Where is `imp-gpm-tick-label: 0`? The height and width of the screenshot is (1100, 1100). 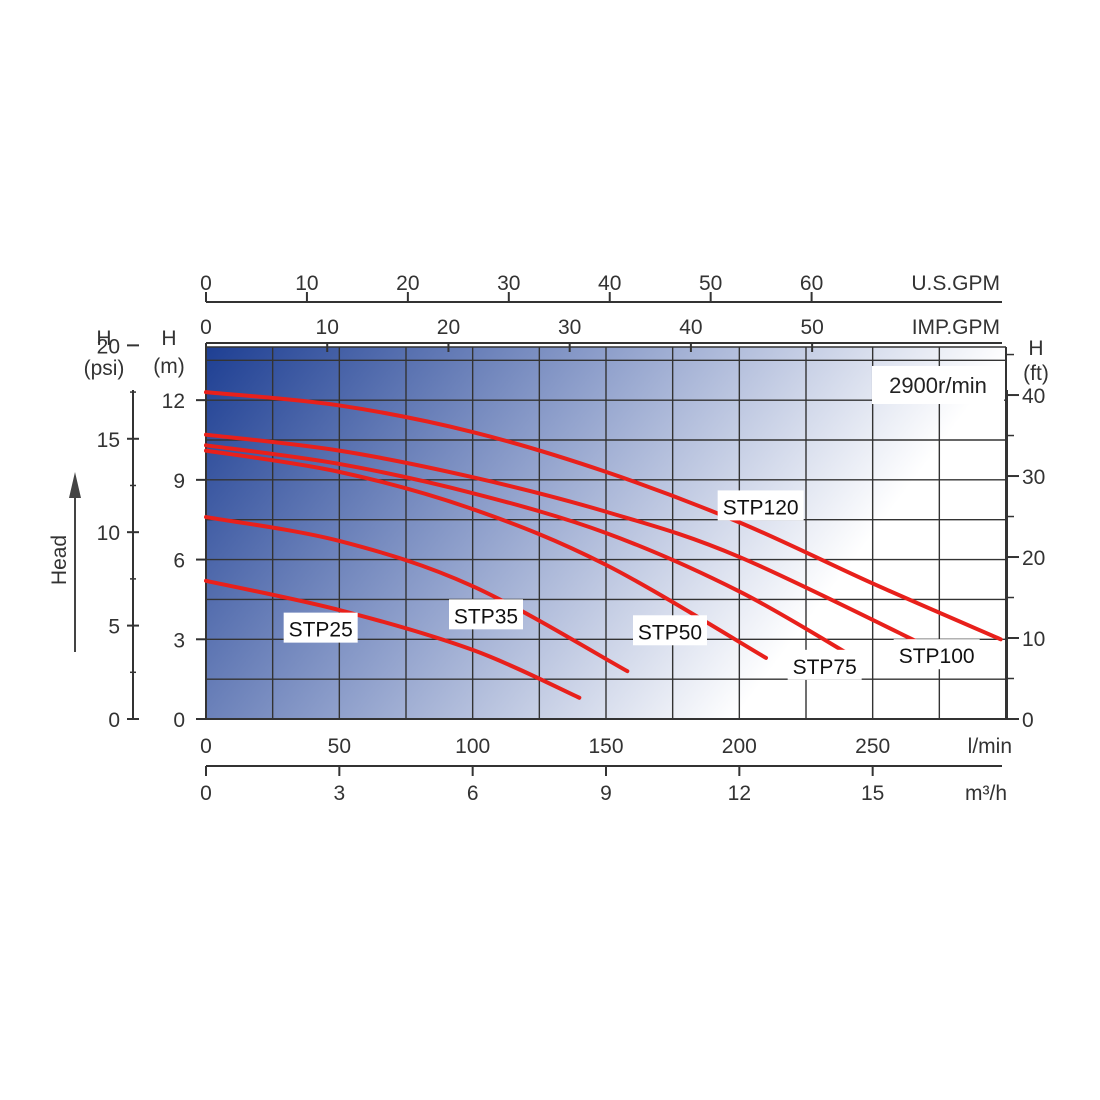
imp-gpm-tick-label: 0 is located at coordinates (206, 327).